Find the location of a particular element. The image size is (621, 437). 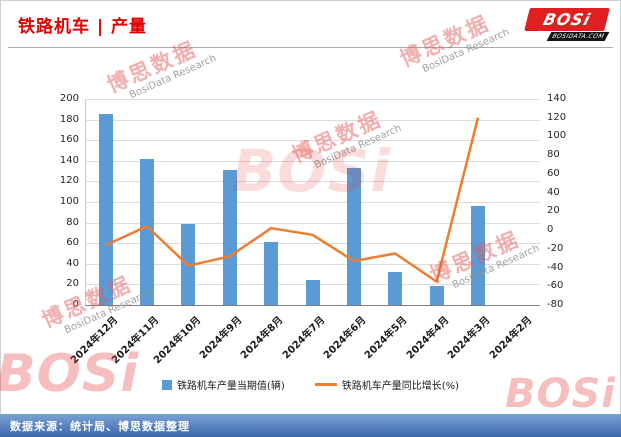

y-axis-tick-right: -20 is located at coordinates (555, 248).